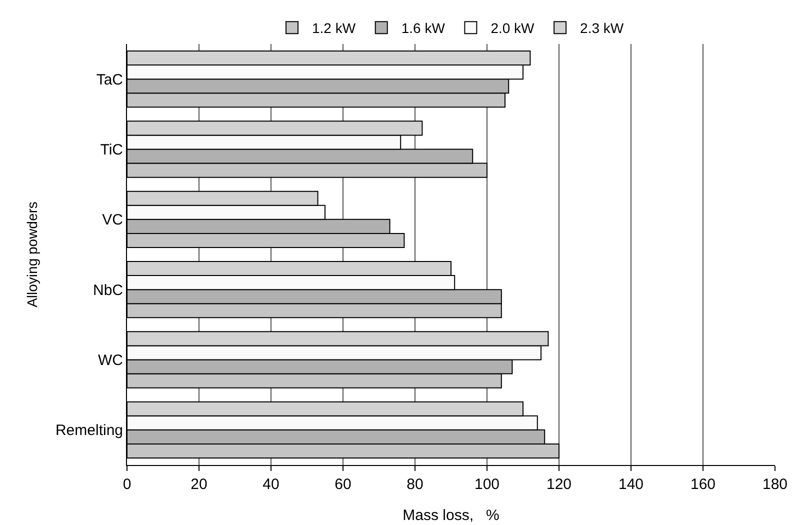 The width and height of the screenshot is (797, 525). I want to click on y-axis-title: Alloying powders, so click(32, 255).